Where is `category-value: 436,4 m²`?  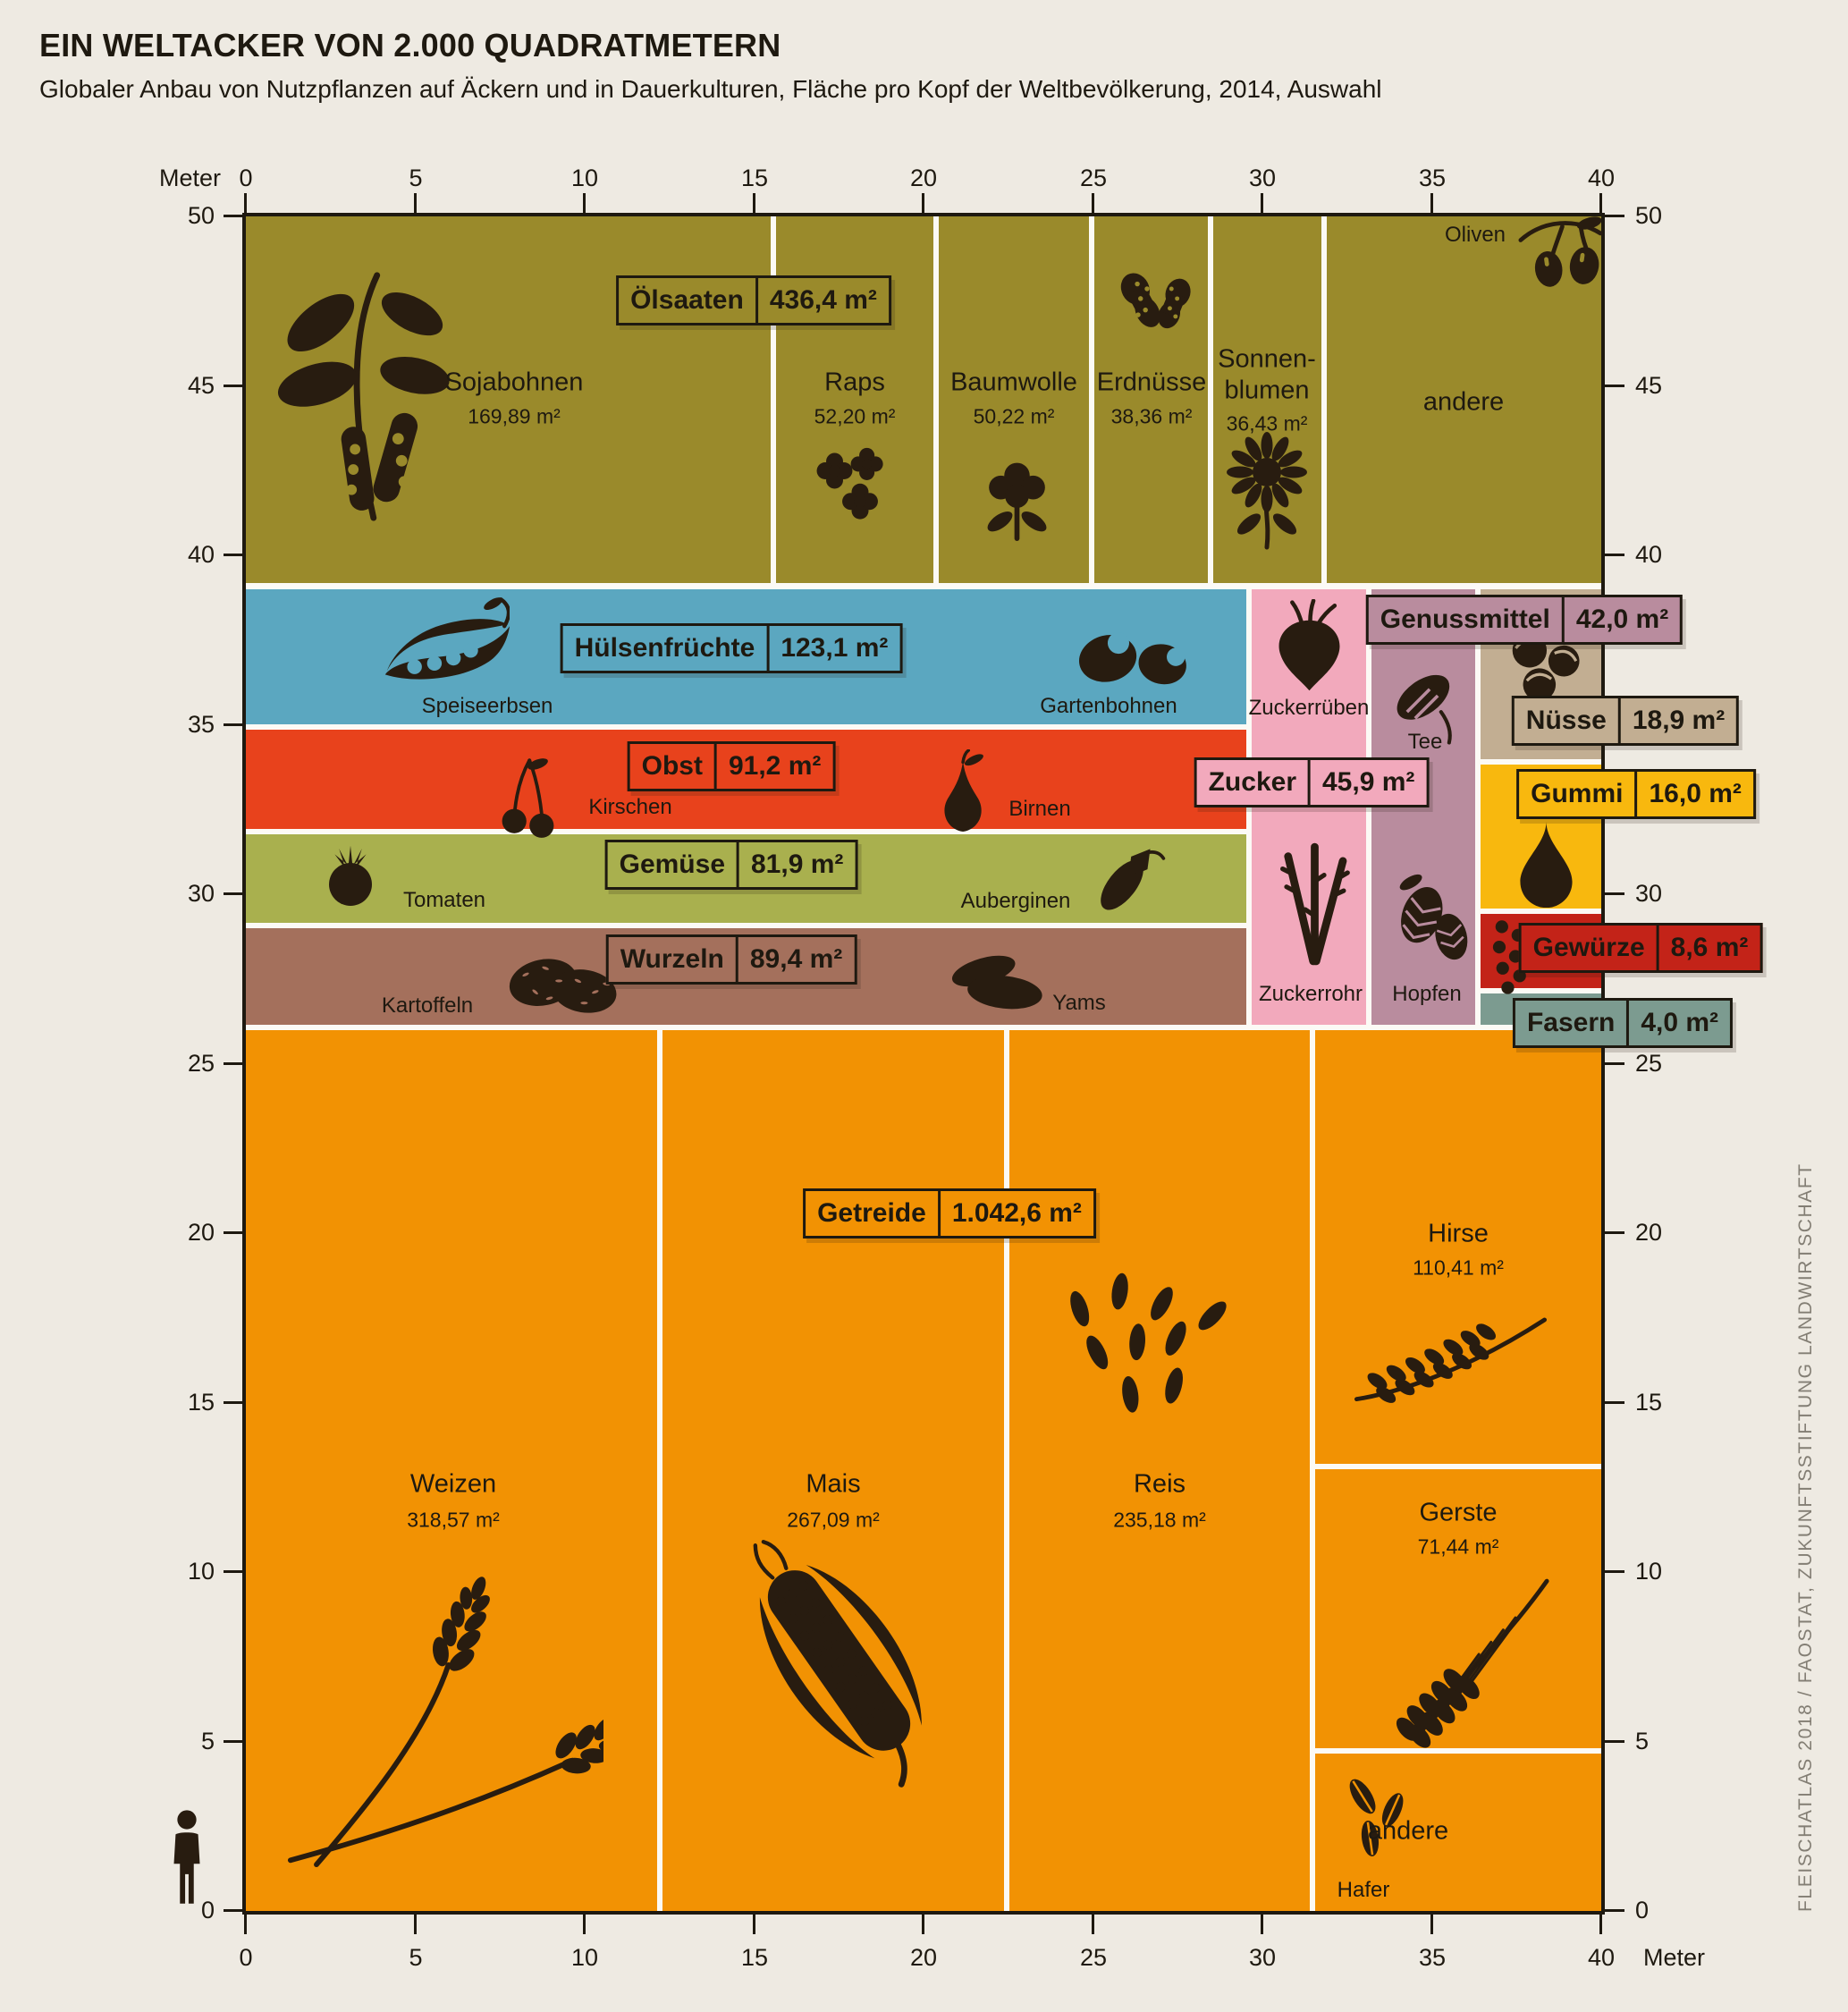
category-value: 436,4 m² is located at coordinates (822, 300).